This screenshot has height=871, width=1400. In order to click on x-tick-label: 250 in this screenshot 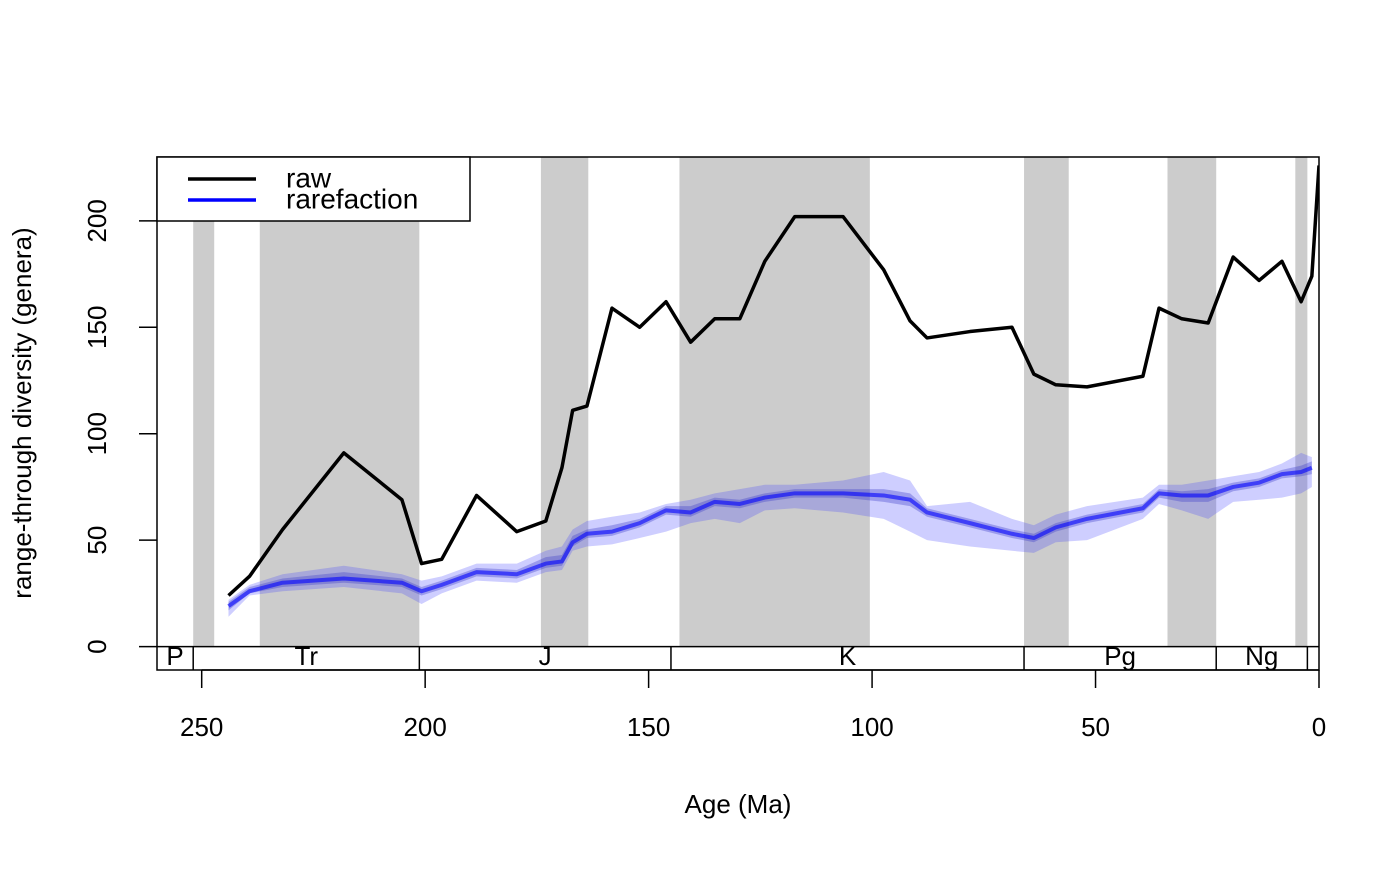, I will do `click(201, 727)`.